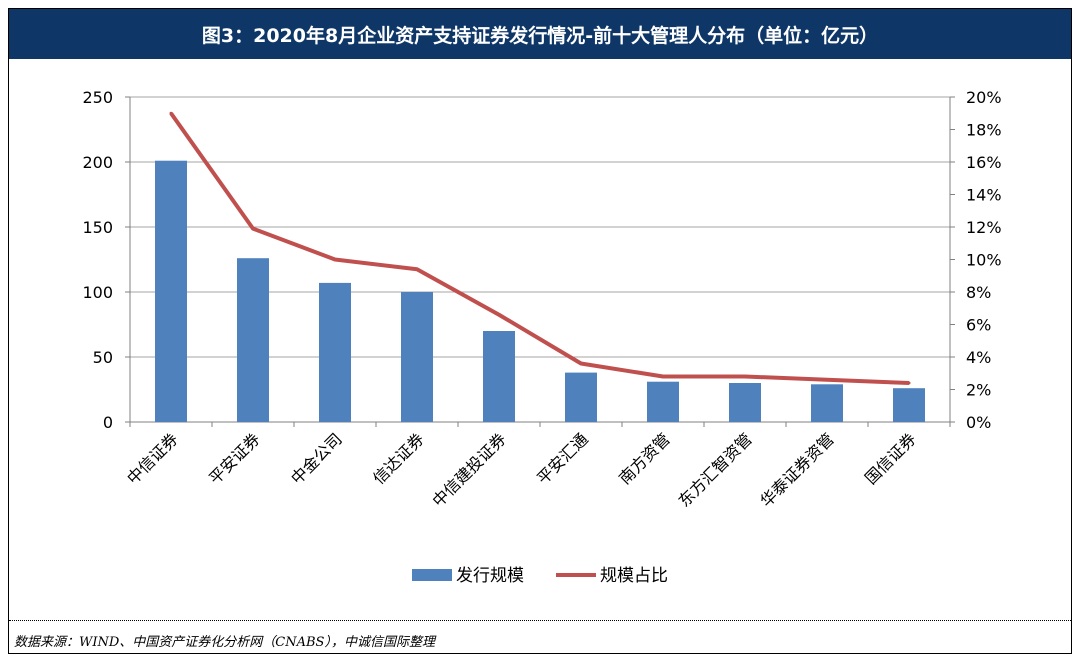  What do you see at coordinates (490, 576) in the screenshot?
I see `legend-bar-label: 发行规模` at bounding box center [490, 576].